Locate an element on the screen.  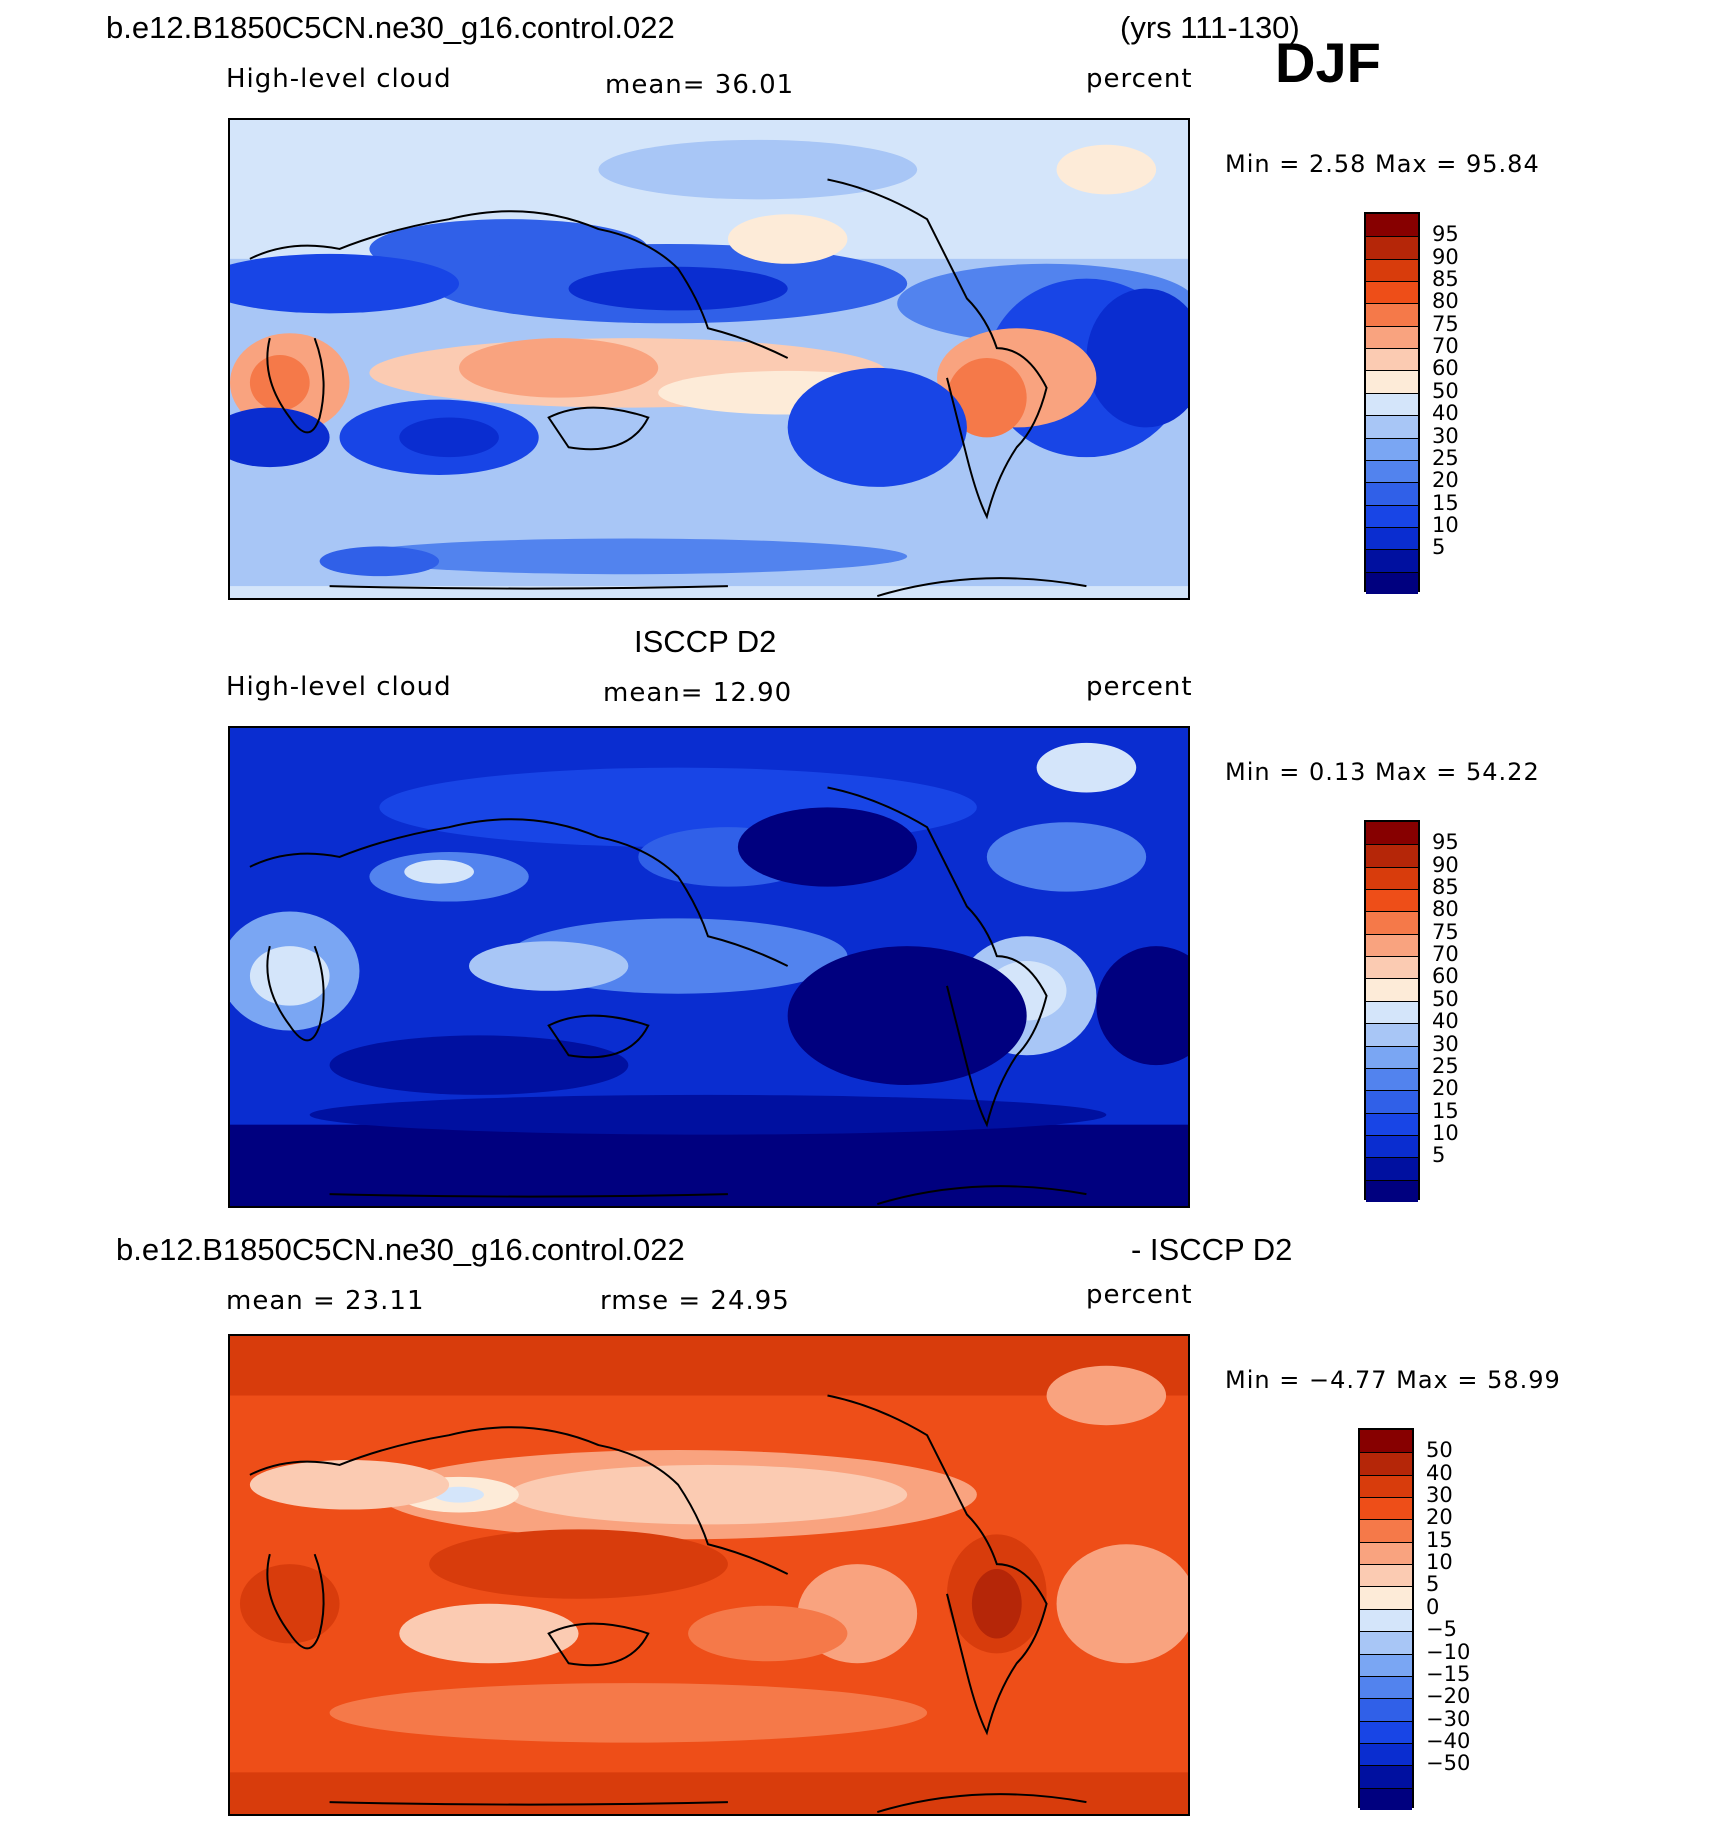
colorbar-tick-label: 80 is located at coordinates (1445, 301).